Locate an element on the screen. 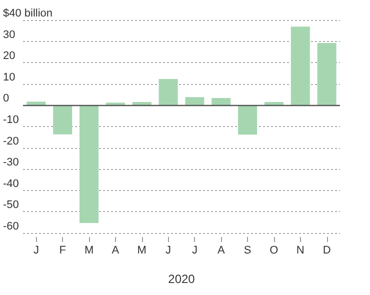 The width and height of the screenshot is (370, 295). y-tick-label: 0 is located at coordinates (6, 98).